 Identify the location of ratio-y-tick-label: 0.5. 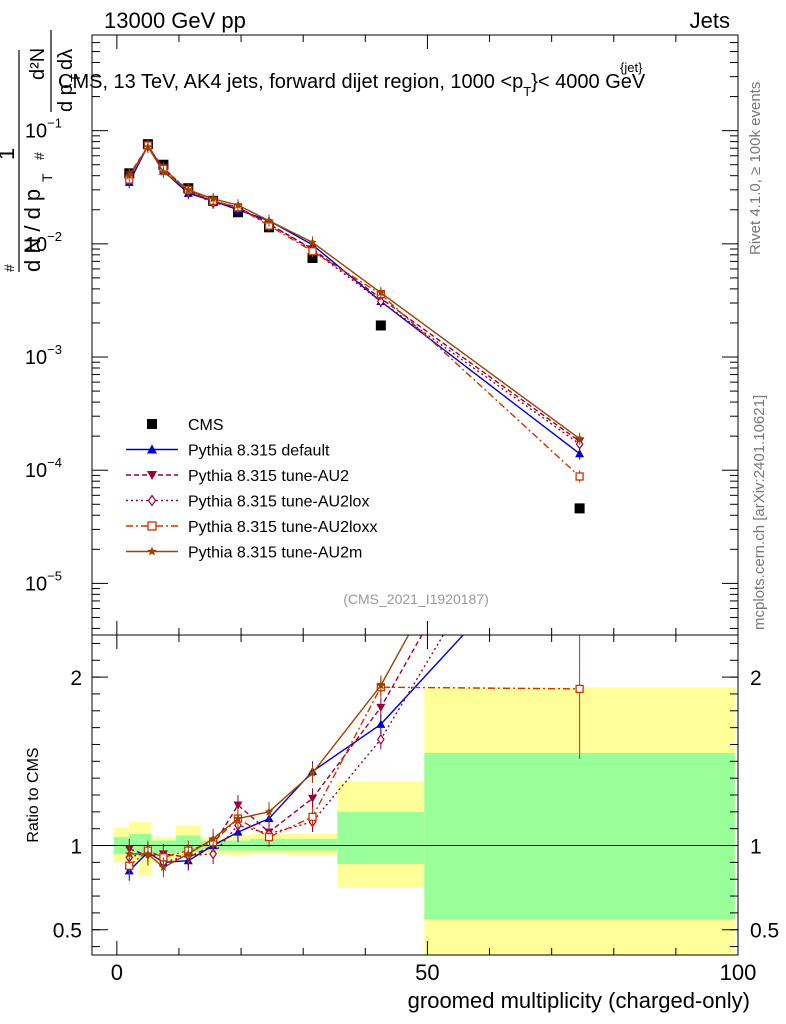
(67, 931).